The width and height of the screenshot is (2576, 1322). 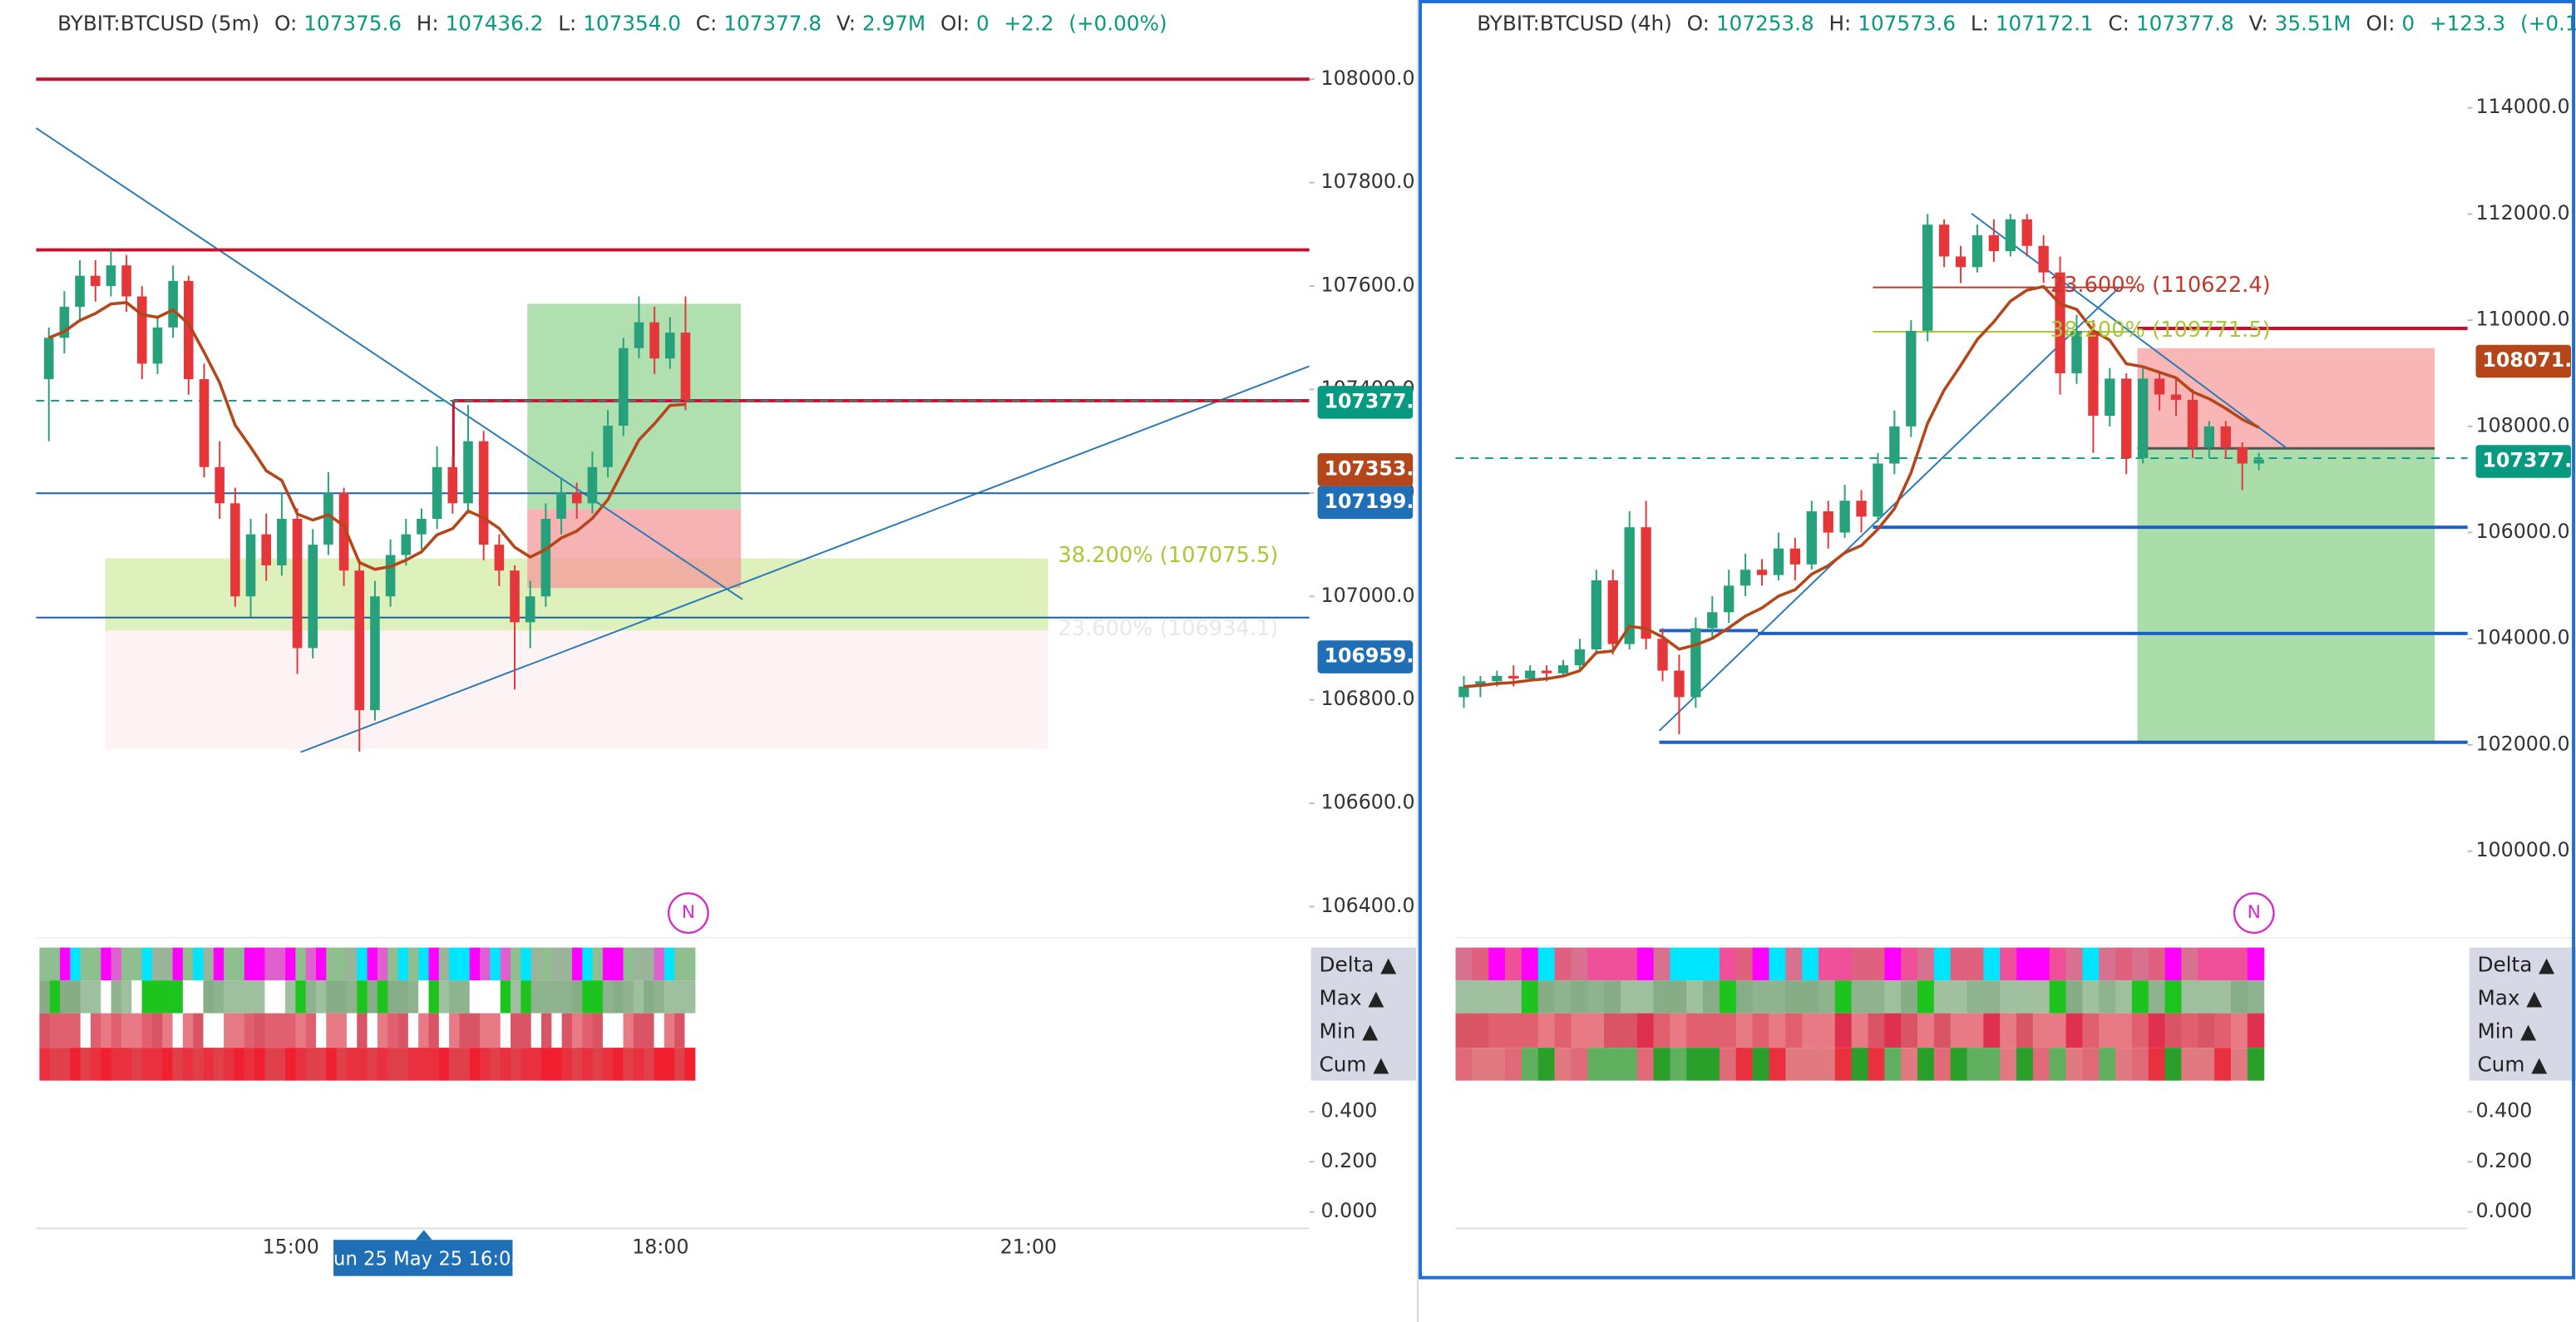 What do you see at coordinates (389, 363) in the screenshot?
I see `trend-line` at bounding box center [389, 363].